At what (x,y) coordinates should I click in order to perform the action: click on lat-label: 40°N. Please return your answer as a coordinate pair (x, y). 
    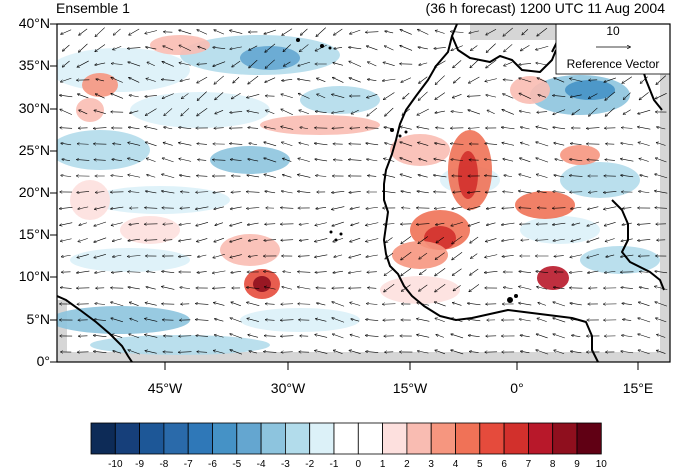
    Looking at the image, I should click on (34, 23).